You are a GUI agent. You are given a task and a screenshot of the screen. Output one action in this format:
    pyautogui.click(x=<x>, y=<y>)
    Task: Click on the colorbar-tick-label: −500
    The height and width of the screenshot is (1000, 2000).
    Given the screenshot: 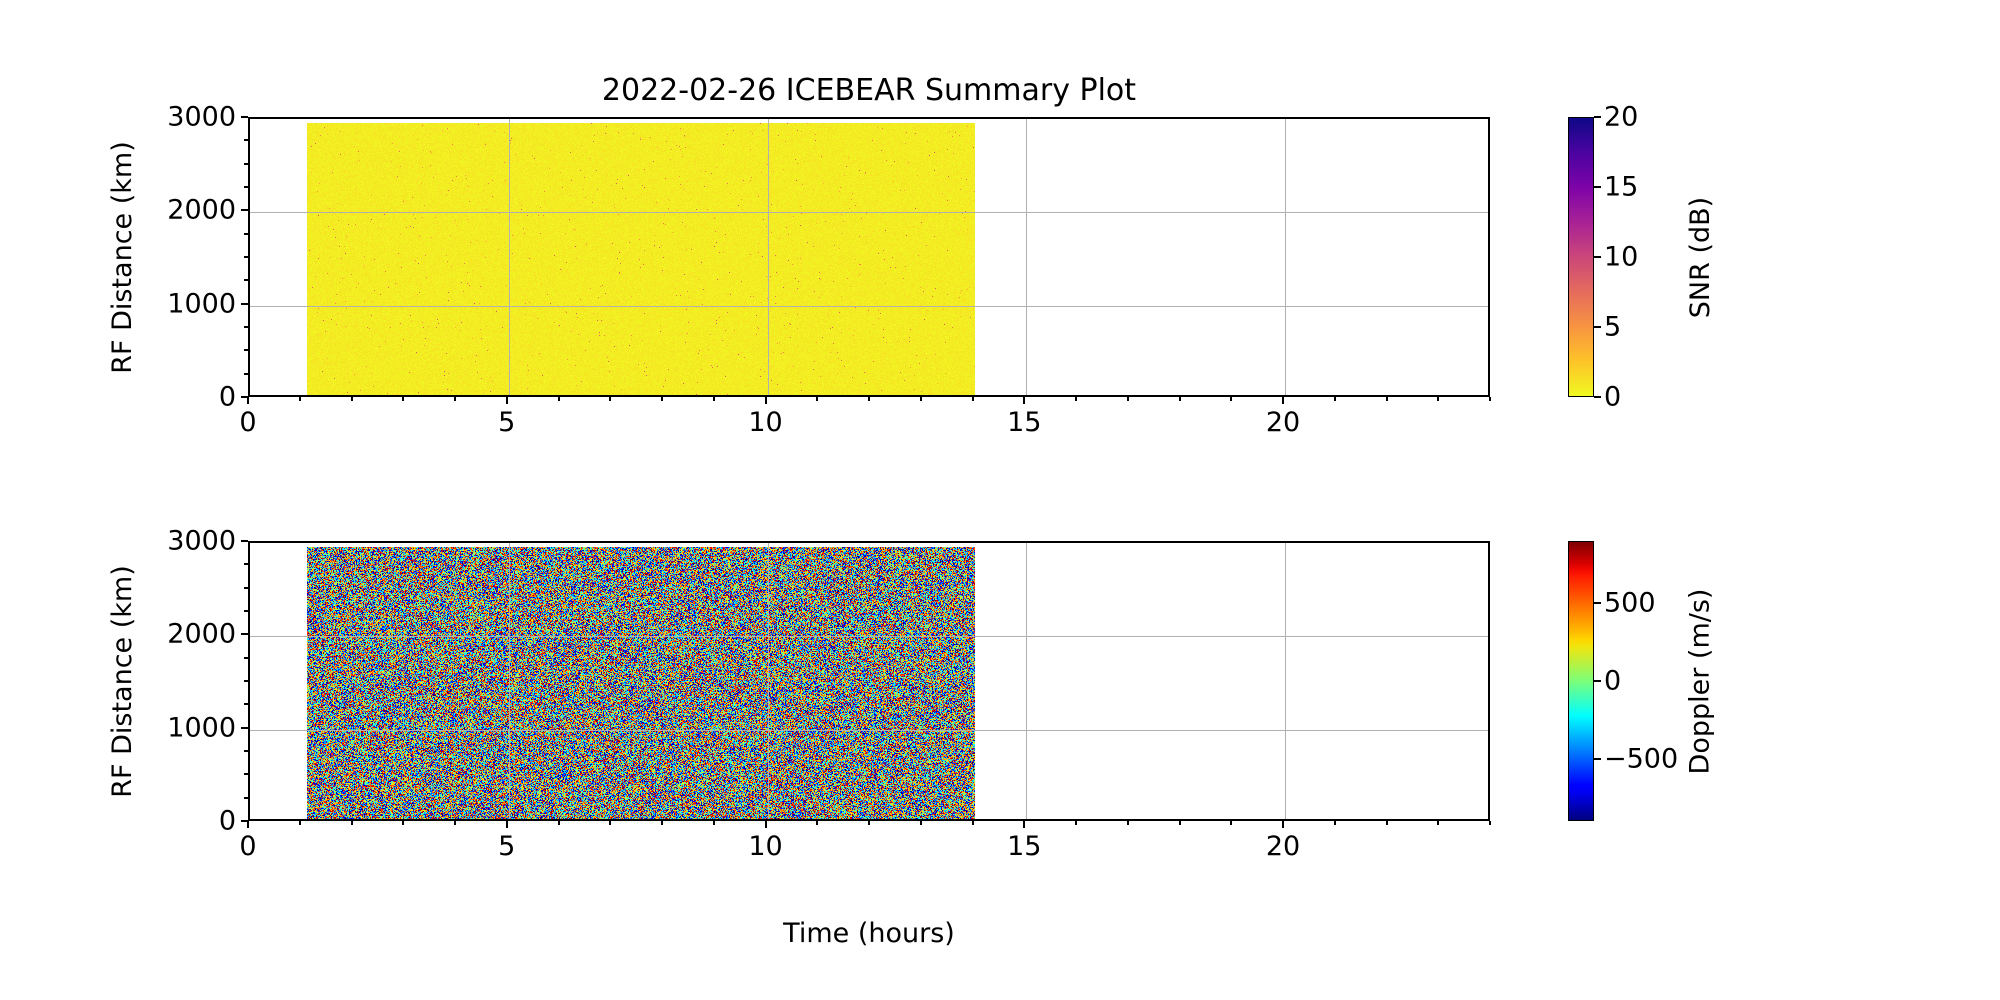 What is the action you would take?
    pyautogui.click(x=1641, y=759)
    